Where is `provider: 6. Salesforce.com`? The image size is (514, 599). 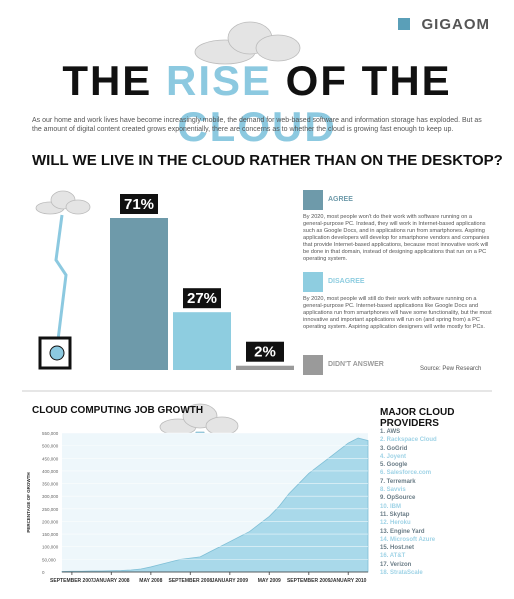
provider: 6. Salesforce.com is located at coordinates (406, 473).